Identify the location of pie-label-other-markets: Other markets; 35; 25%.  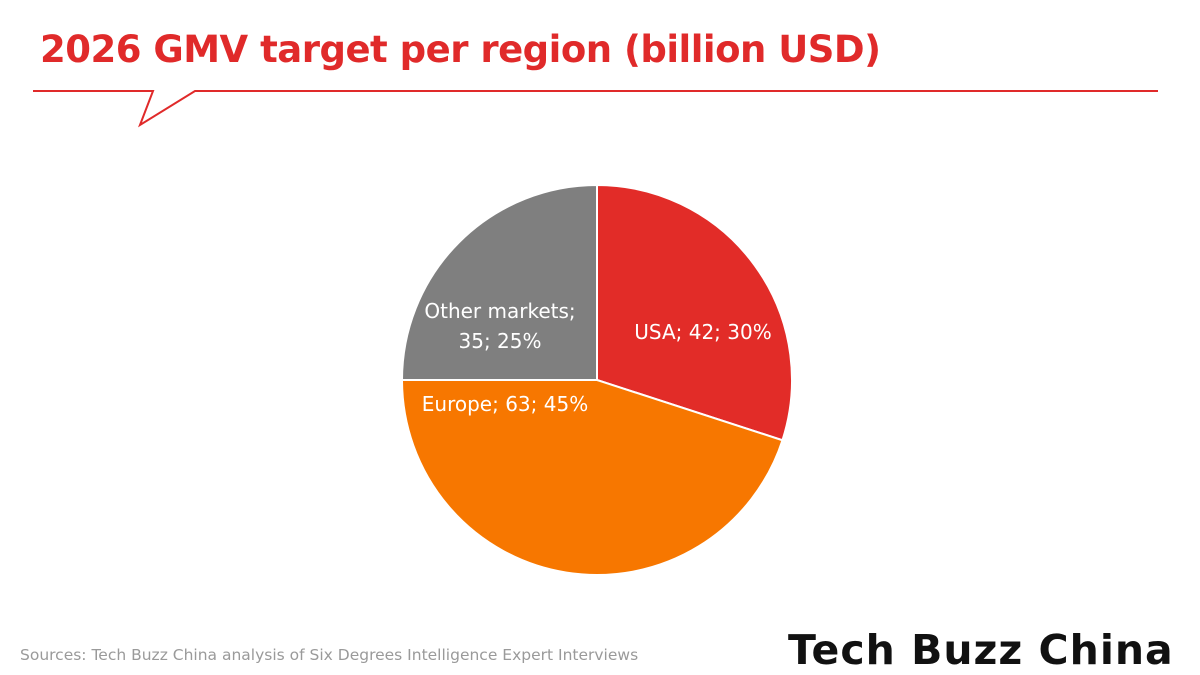
(499, 326).